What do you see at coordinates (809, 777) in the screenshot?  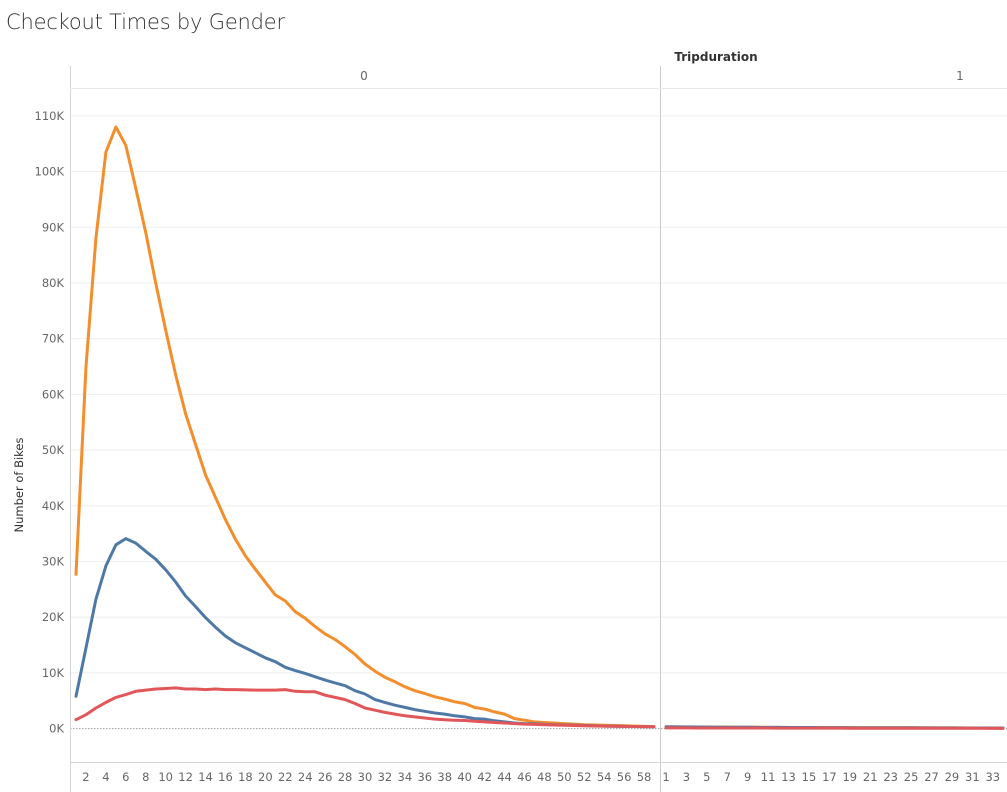 I see `x-tick-label: 15` at bounding box center [809, 777].